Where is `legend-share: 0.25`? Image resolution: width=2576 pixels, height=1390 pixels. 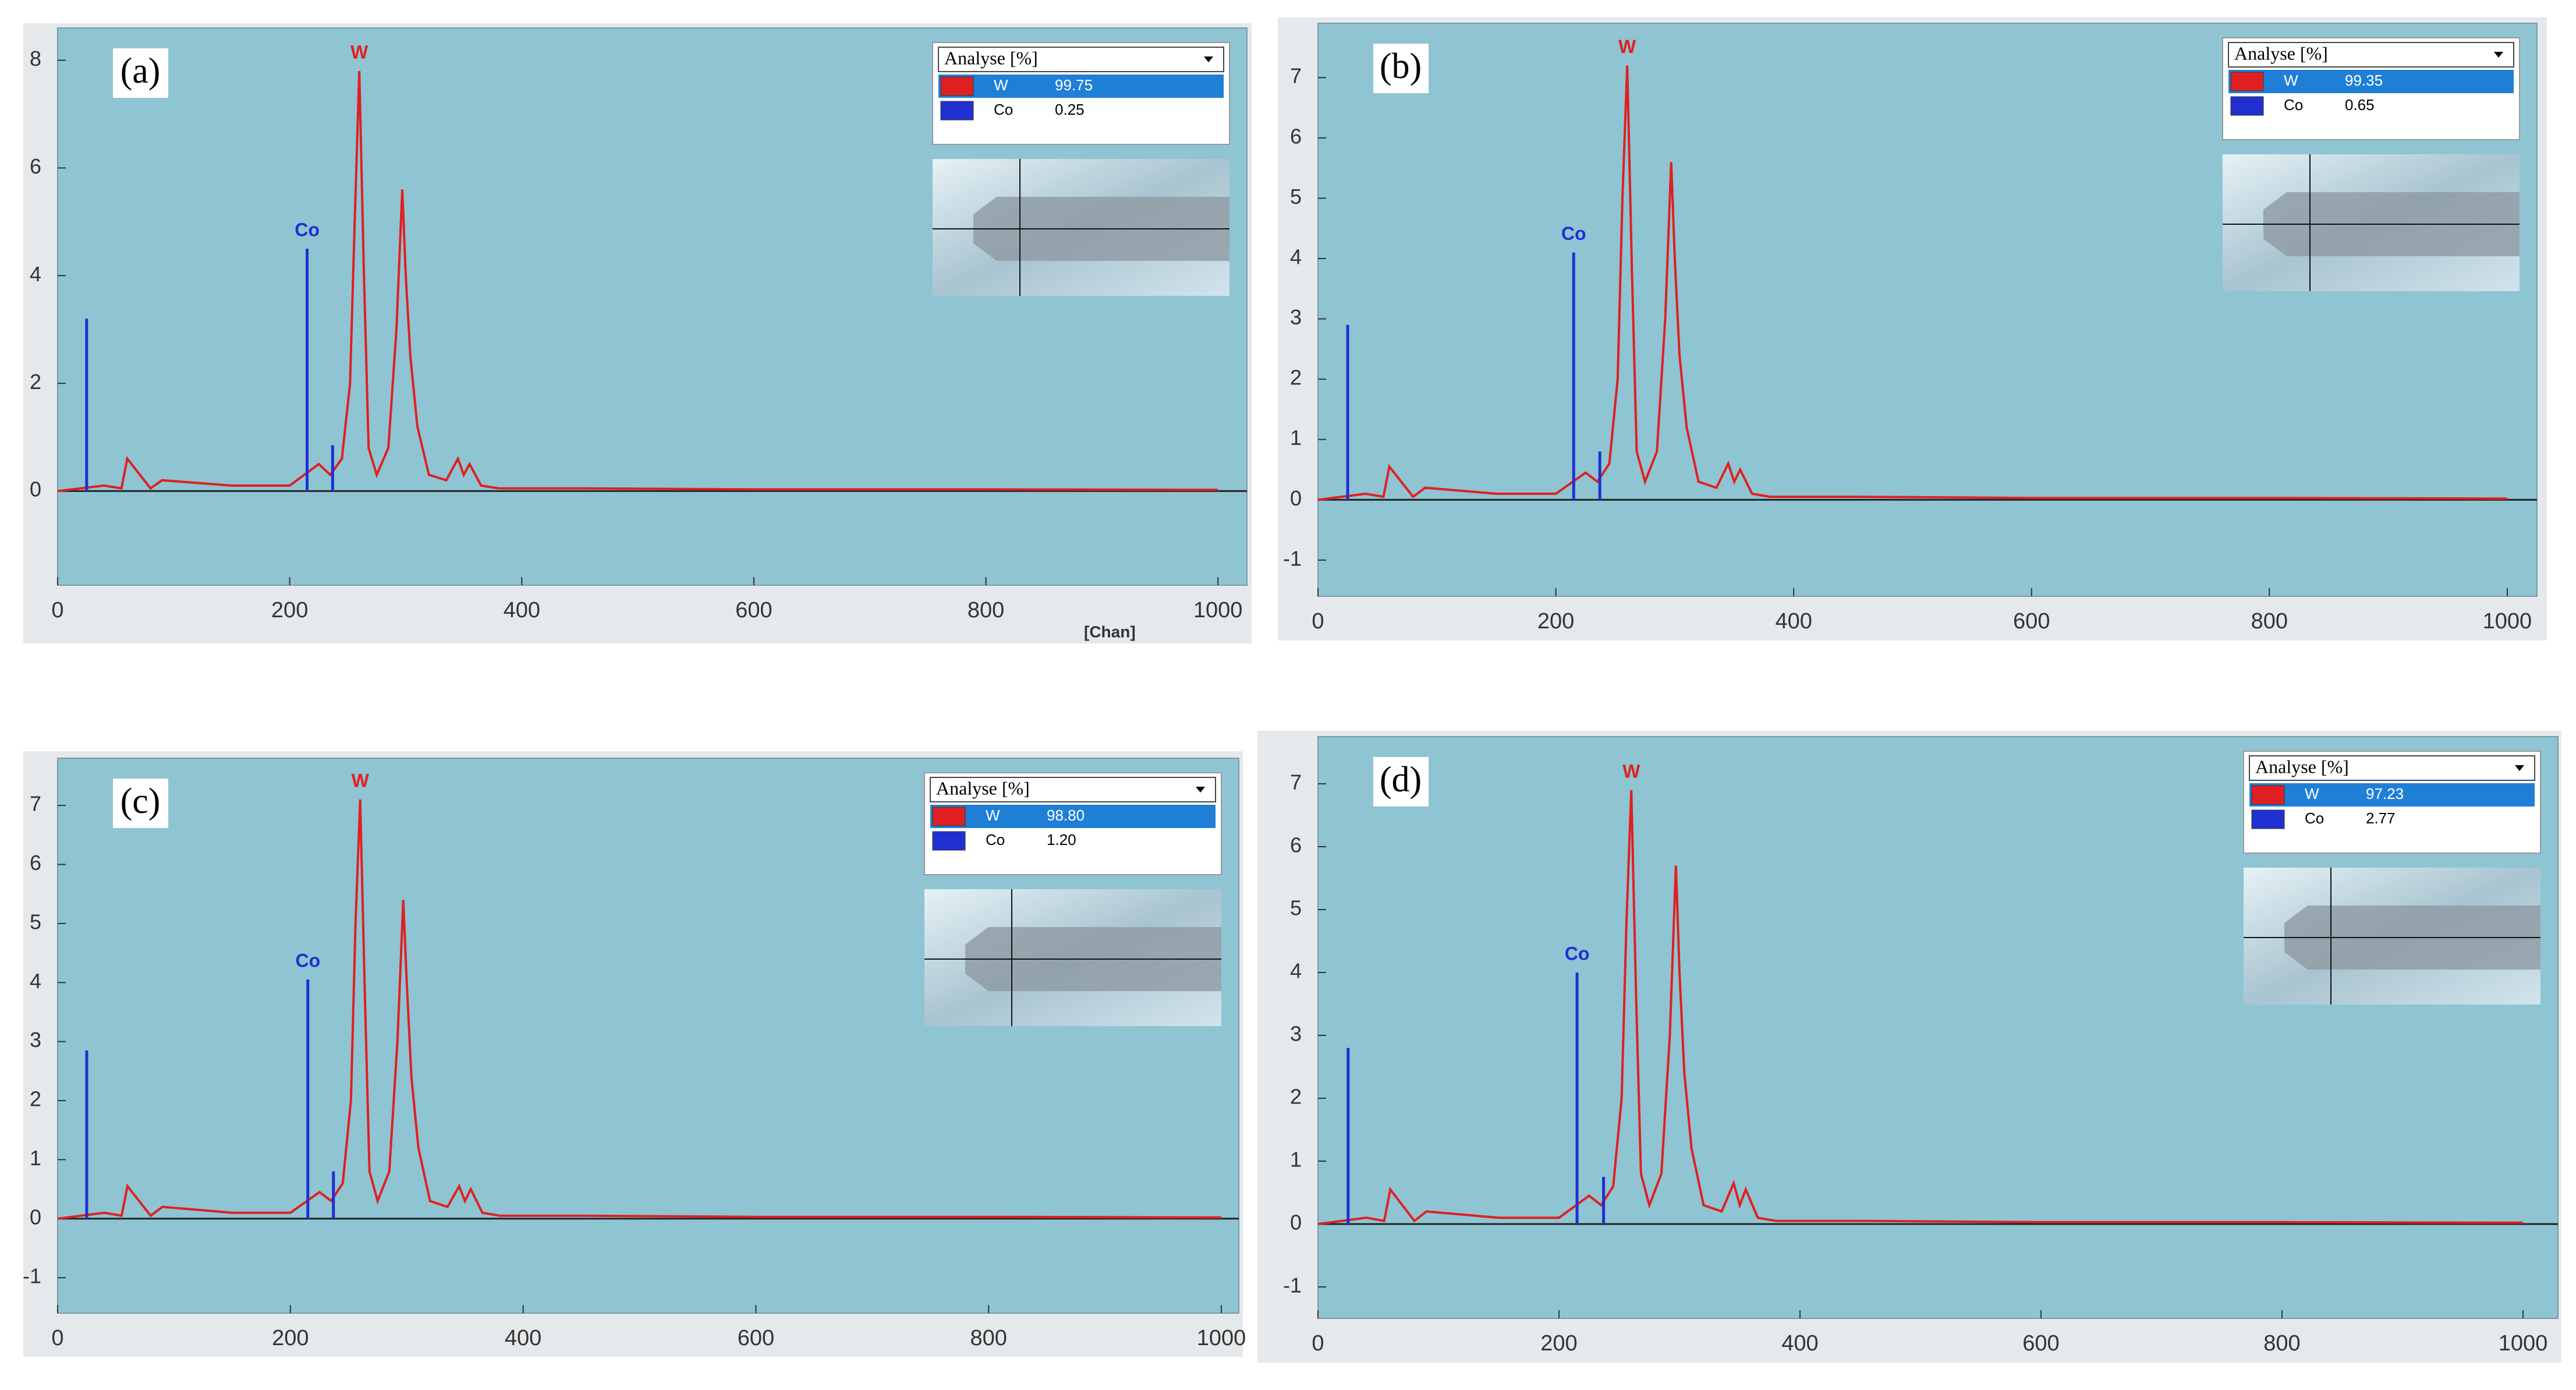 legend-share: 0.25 is located at coordinates (1070, 109).